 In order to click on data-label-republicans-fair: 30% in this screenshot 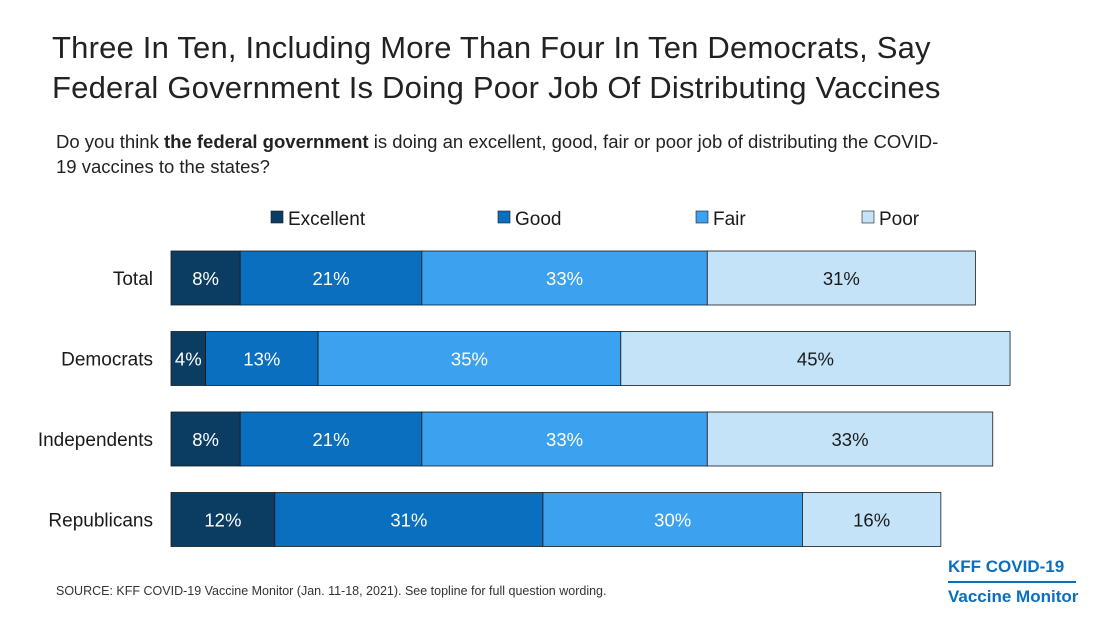, I will do `click(672, 520)`.